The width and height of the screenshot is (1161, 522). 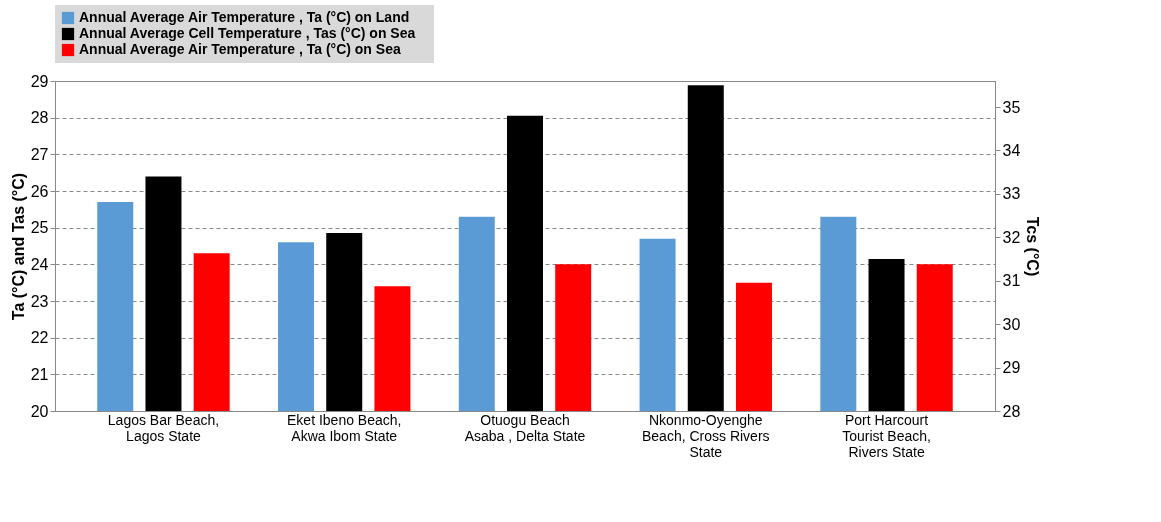 I want to click on y2-tick-label: 33, so click(x=1011, y=194).